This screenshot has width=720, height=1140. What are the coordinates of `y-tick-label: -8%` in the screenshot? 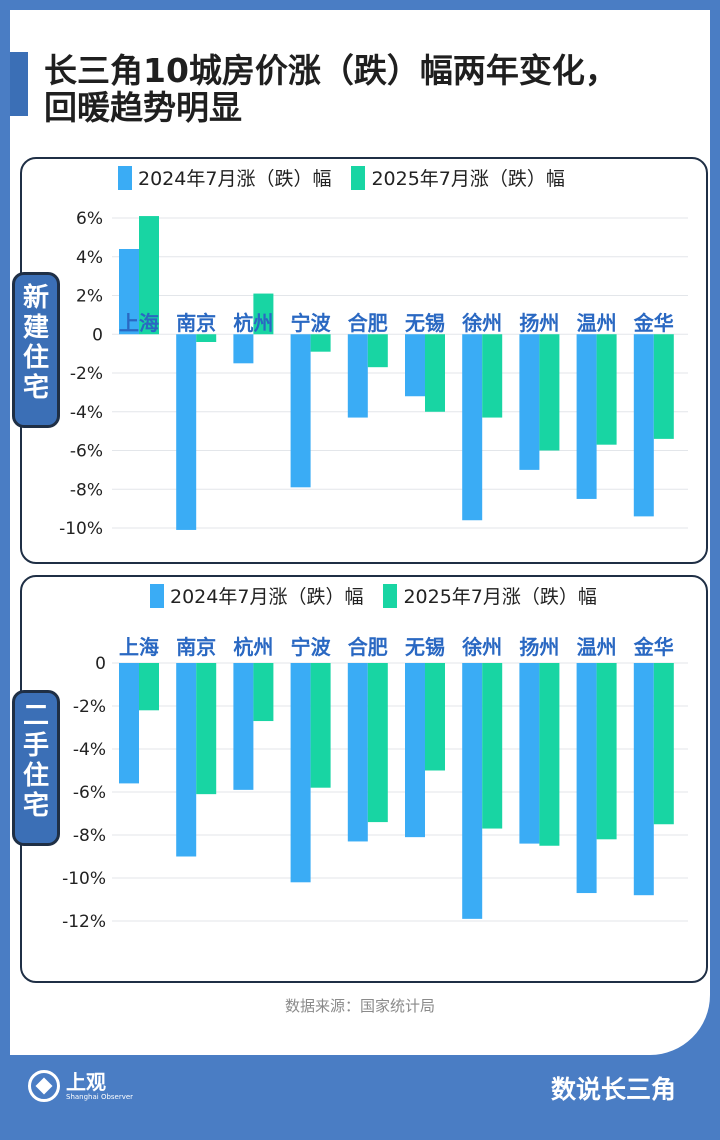 It's located at (86, 490).